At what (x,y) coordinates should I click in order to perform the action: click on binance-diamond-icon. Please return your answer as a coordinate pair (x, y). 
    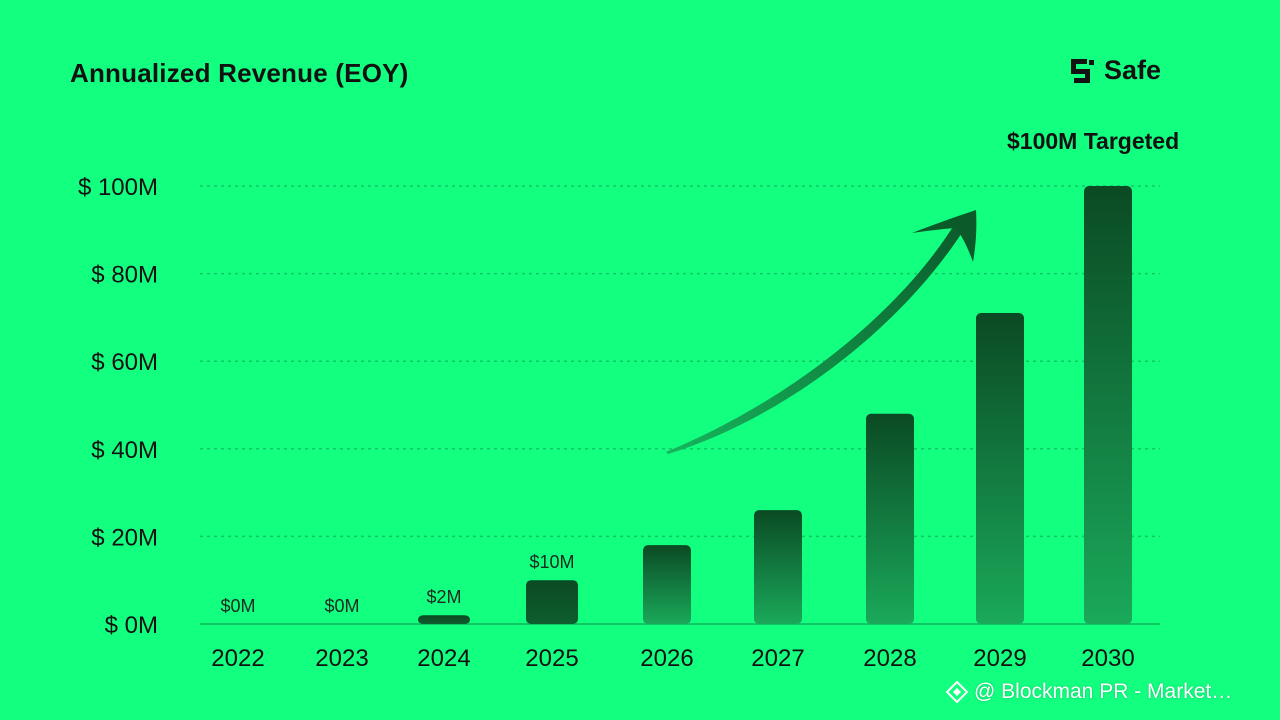
    Looking at the image, I should click on (957, 692).